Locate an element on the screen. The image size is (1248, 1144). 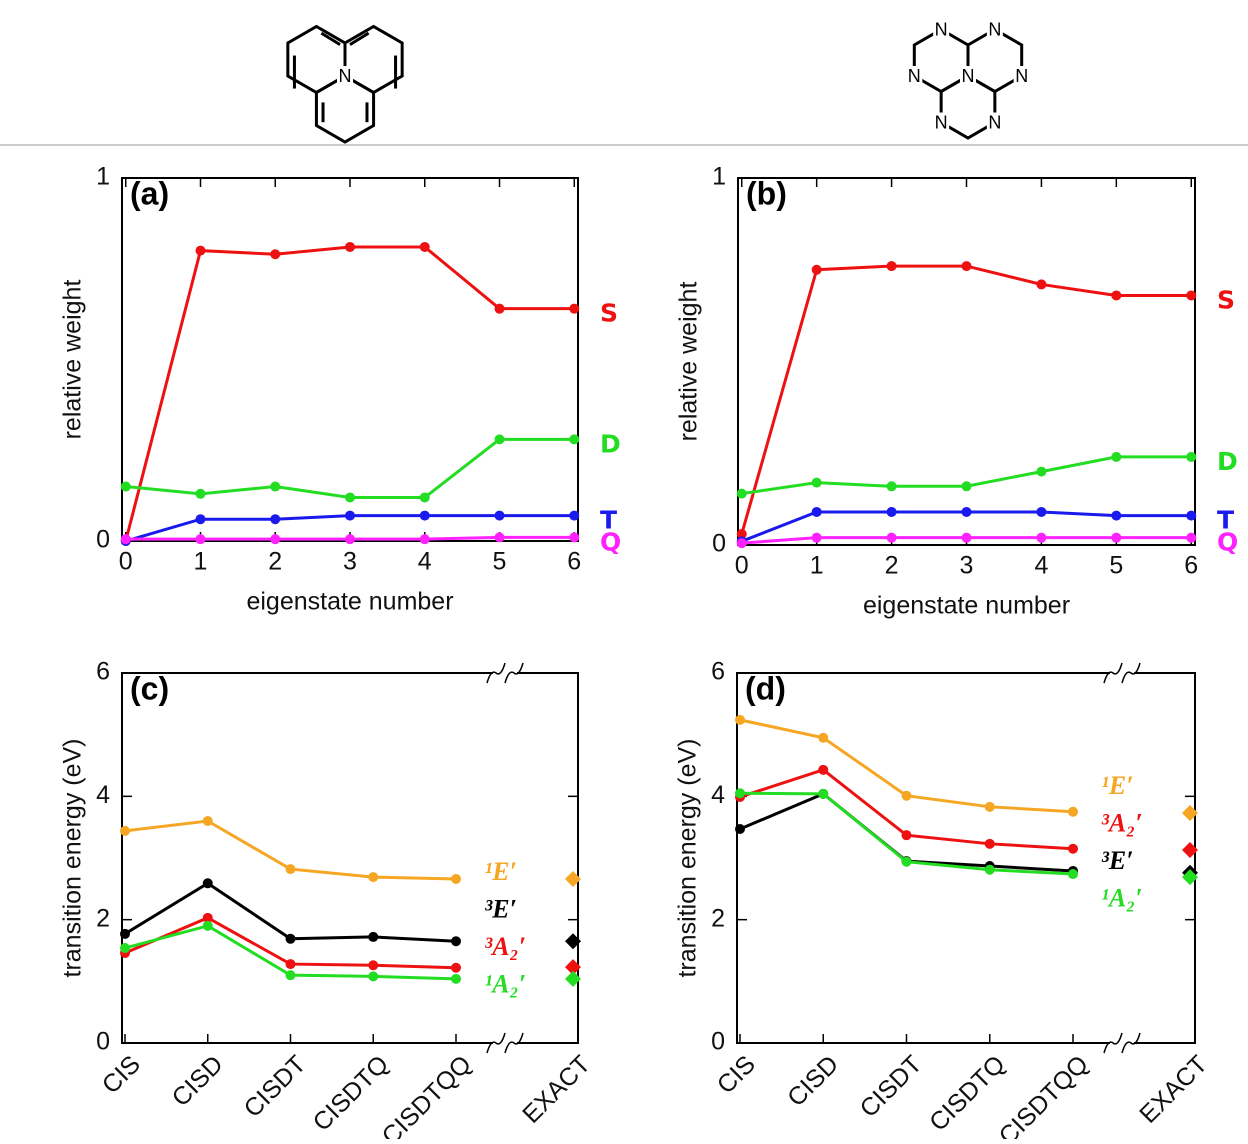
legend-label: ³E′ is located at coordinates (501, 908).